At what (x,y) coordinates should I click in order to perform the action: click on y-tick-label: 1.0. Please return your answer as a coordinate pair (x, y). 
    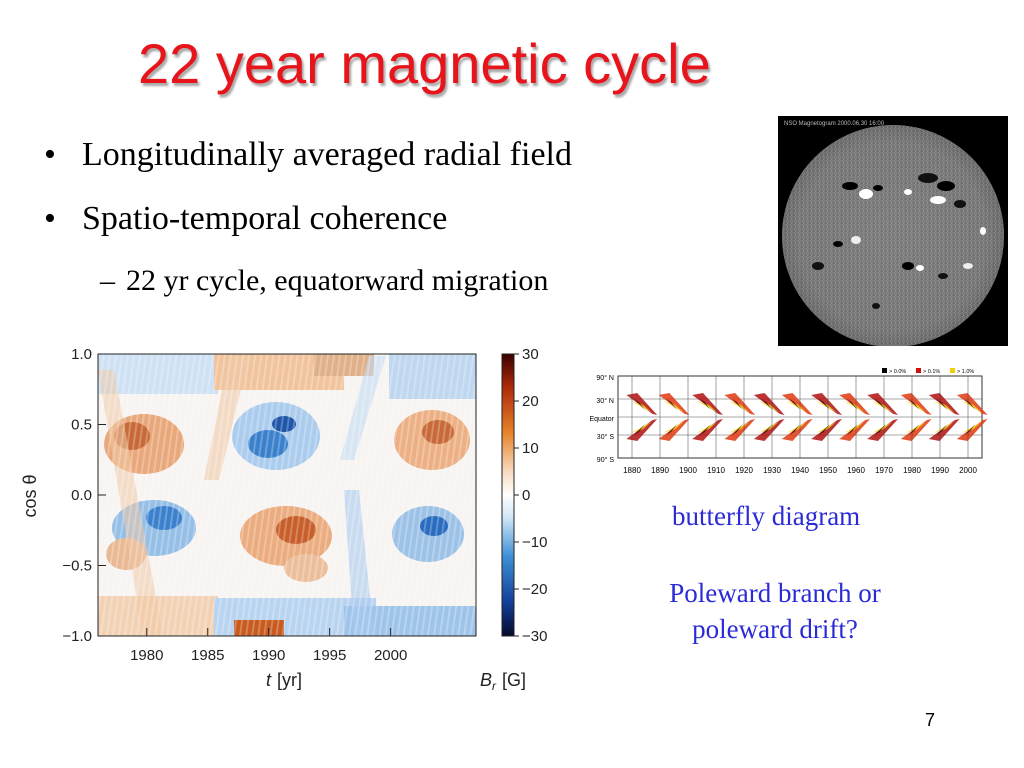
    Looking at the image, I should click on (81, 354).